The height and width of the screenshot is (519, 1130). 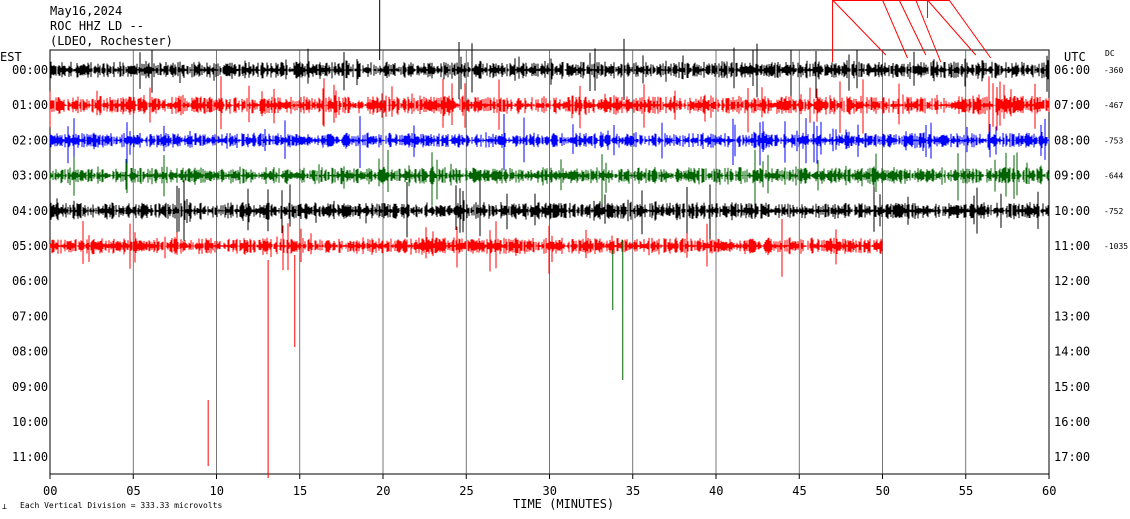 What do you see at coordinates (30, 387) in the screenshot?
I see `est-row-label: 09:00` at bounding box center [30, 387].